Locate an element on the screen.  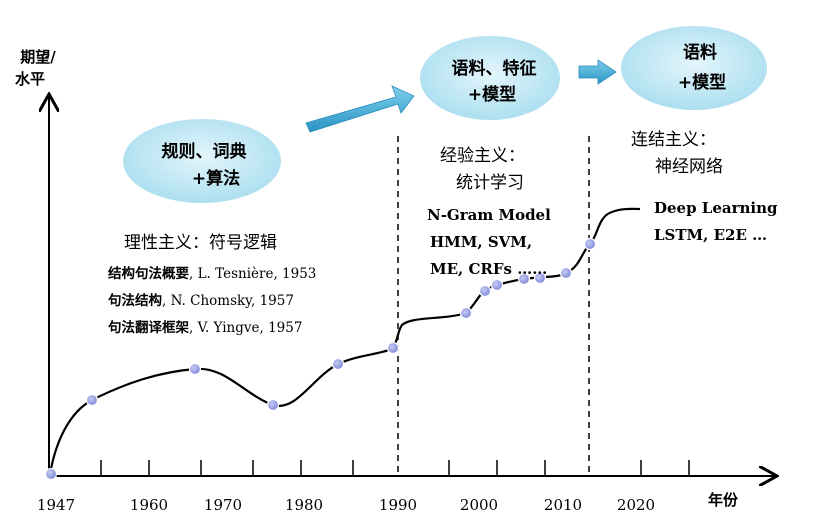
reference-item: 句法翻译框架, V. Yingve, 1957 is located at coordinates (205, 327).